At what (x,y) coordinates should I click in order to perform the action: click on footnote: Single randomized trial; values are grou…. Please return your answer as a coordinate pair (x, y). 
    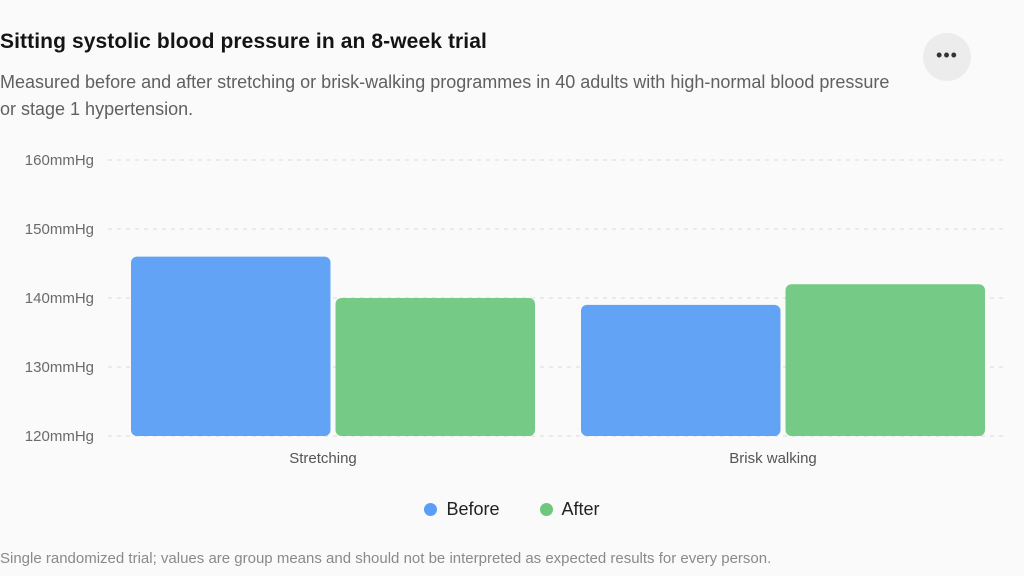
    Looking at the image, I should click on (386, 558).